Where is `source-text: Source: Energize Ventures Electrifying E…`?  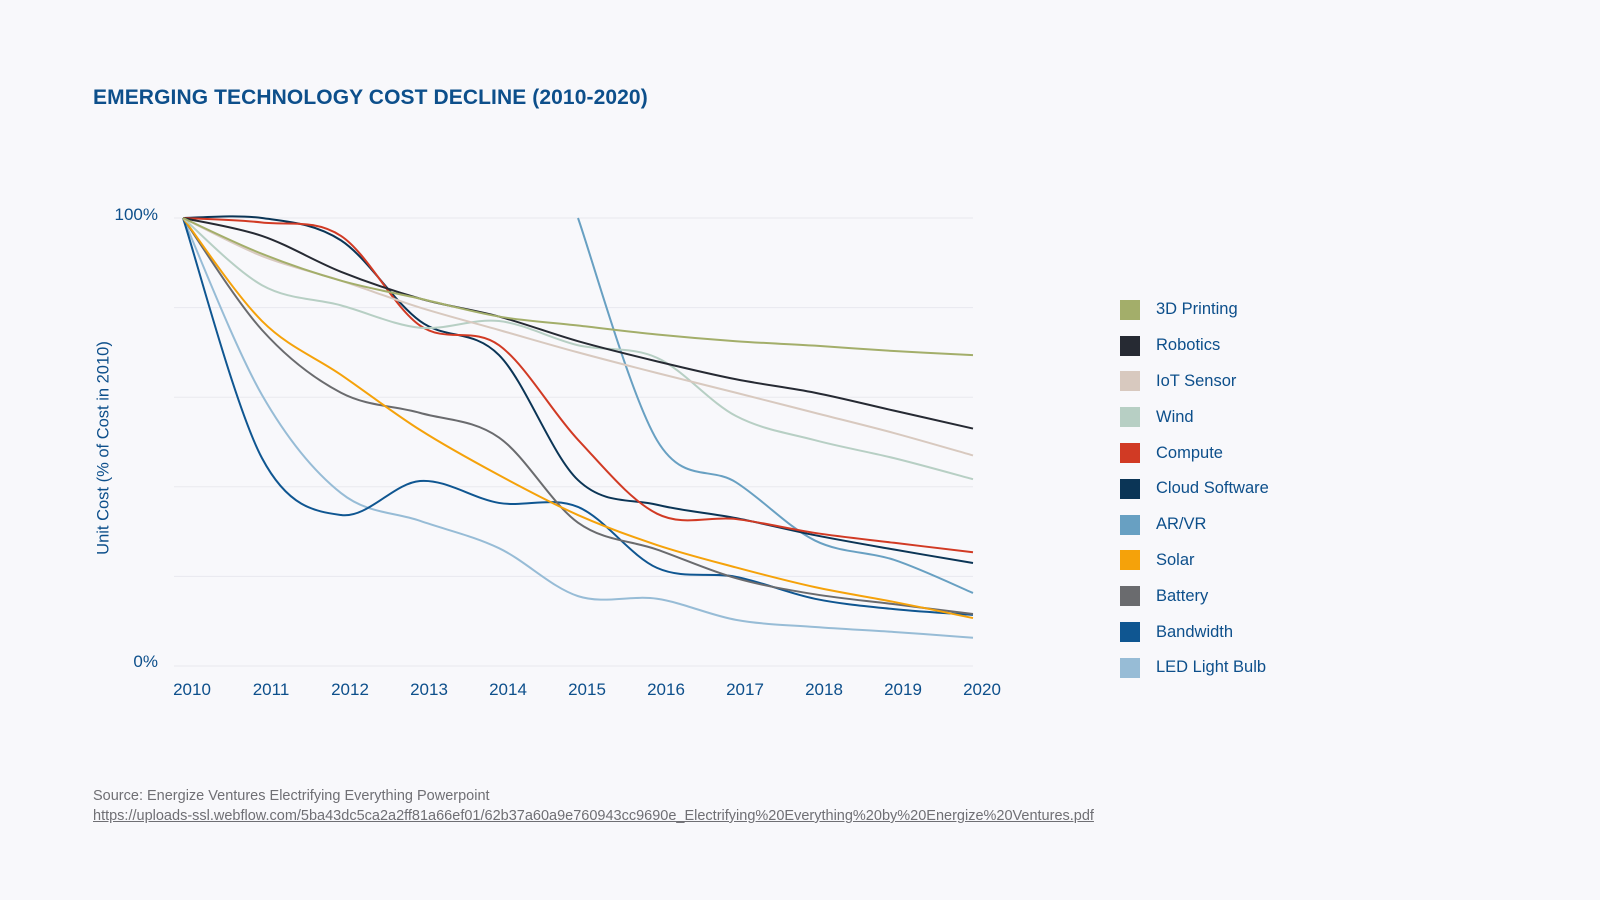 source-text: Source: Energize Ventures Electrifying E… is located at coordinates (291, 796).